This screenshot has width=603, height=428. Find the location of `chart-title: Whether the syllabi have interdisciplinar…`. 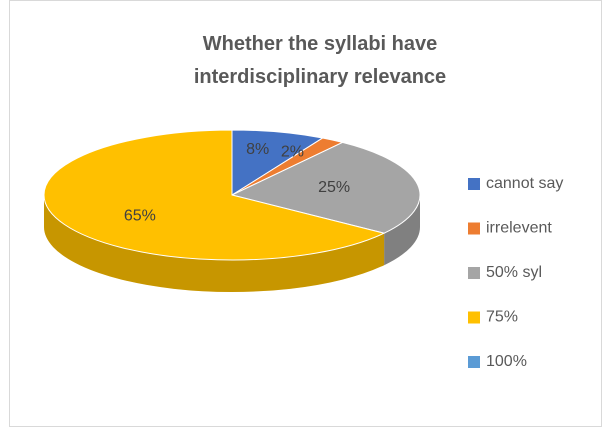

chart-title: Whether the syllabi have interdisciplinar… is located at coordinates (320, 60).